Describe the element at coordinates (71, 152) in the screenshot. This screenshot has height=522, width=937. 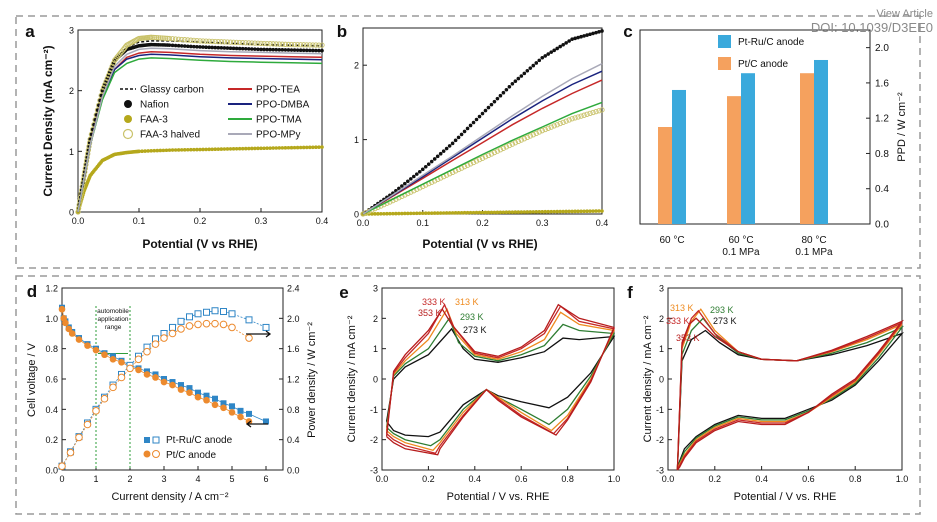
I see `y-tick-label: 1` at that location.